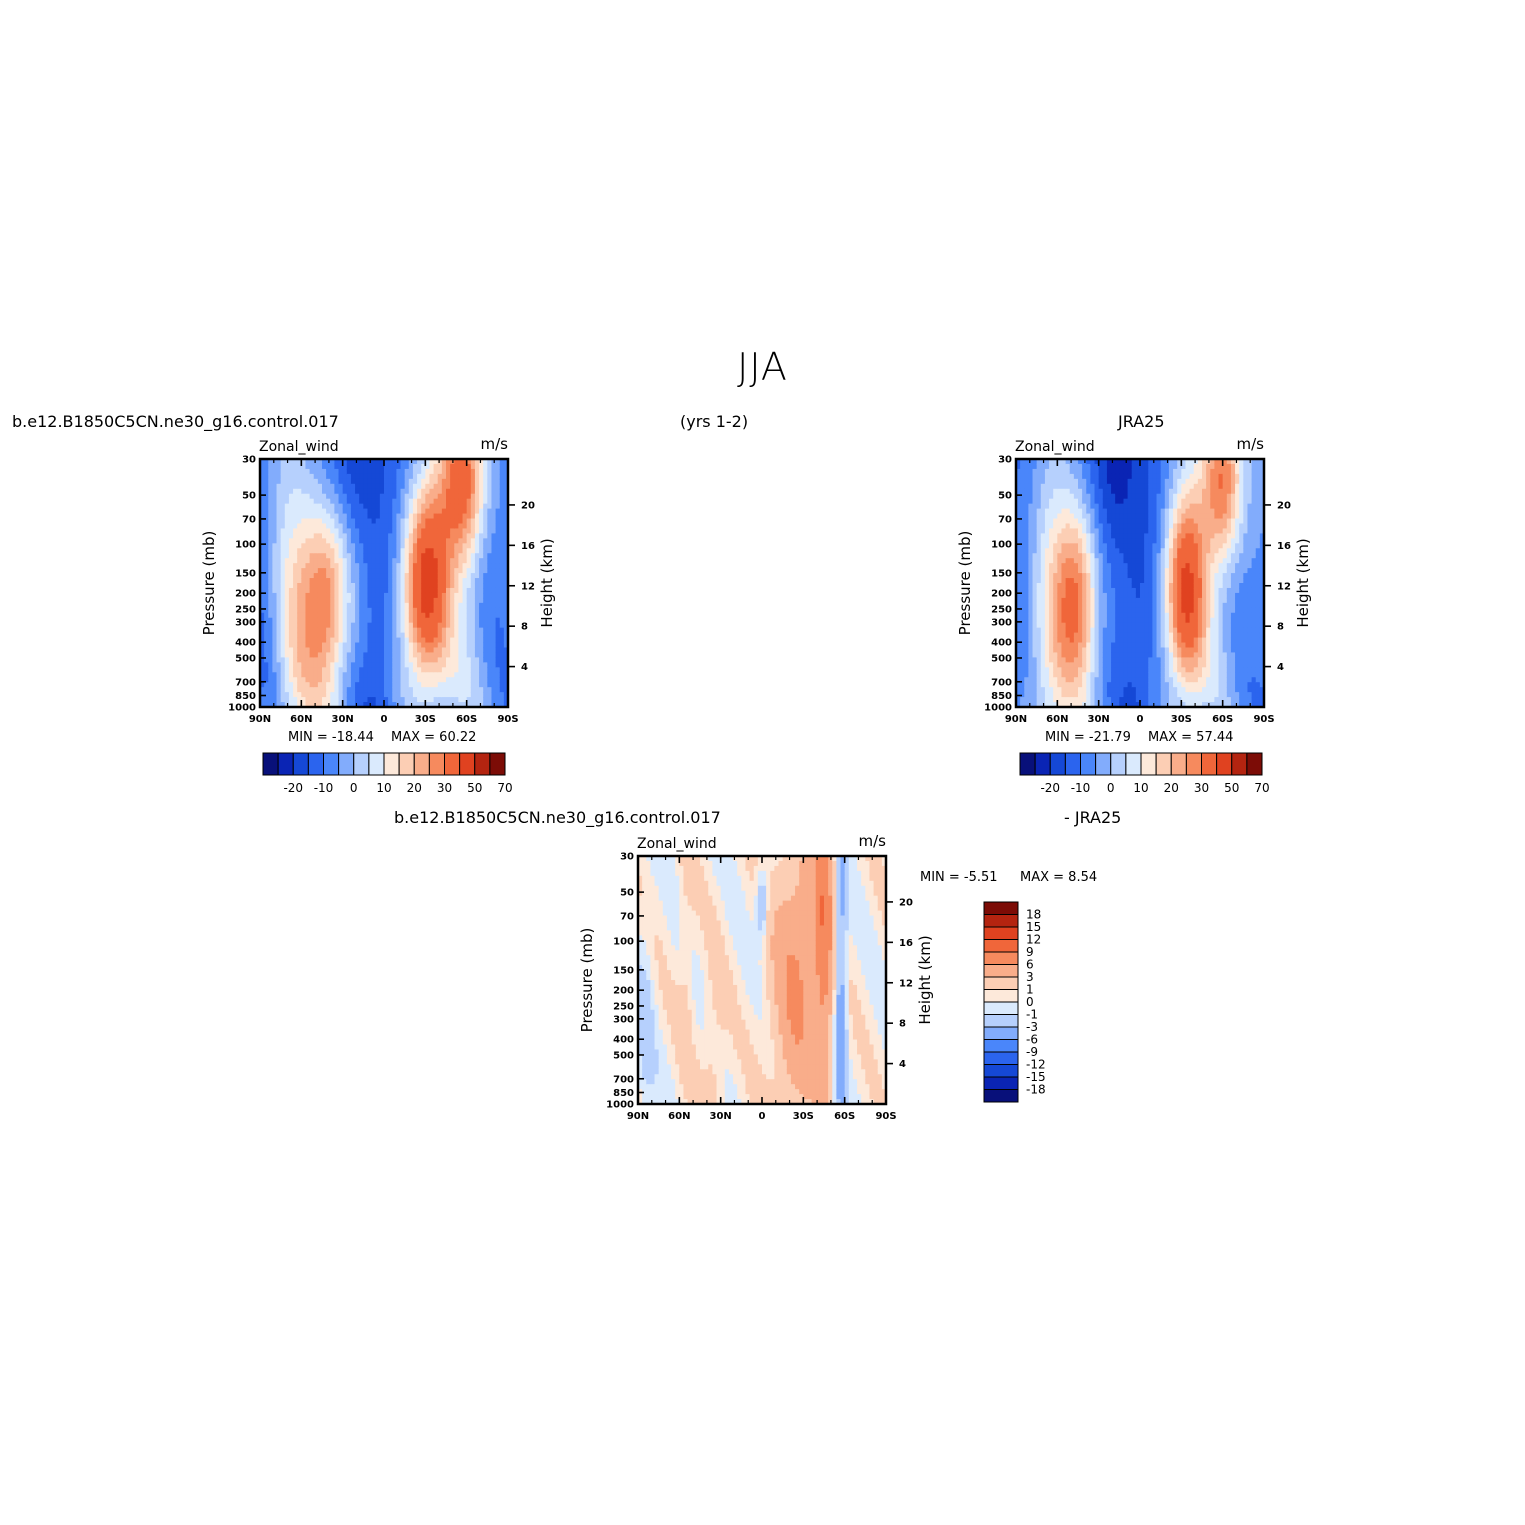 Image resolution: width=1525 pixels, height=1525 pixels. What do you see at coordinates (482, 764) in the screenshot?
I see `colorbar-box` at bounding box center [482, 764].